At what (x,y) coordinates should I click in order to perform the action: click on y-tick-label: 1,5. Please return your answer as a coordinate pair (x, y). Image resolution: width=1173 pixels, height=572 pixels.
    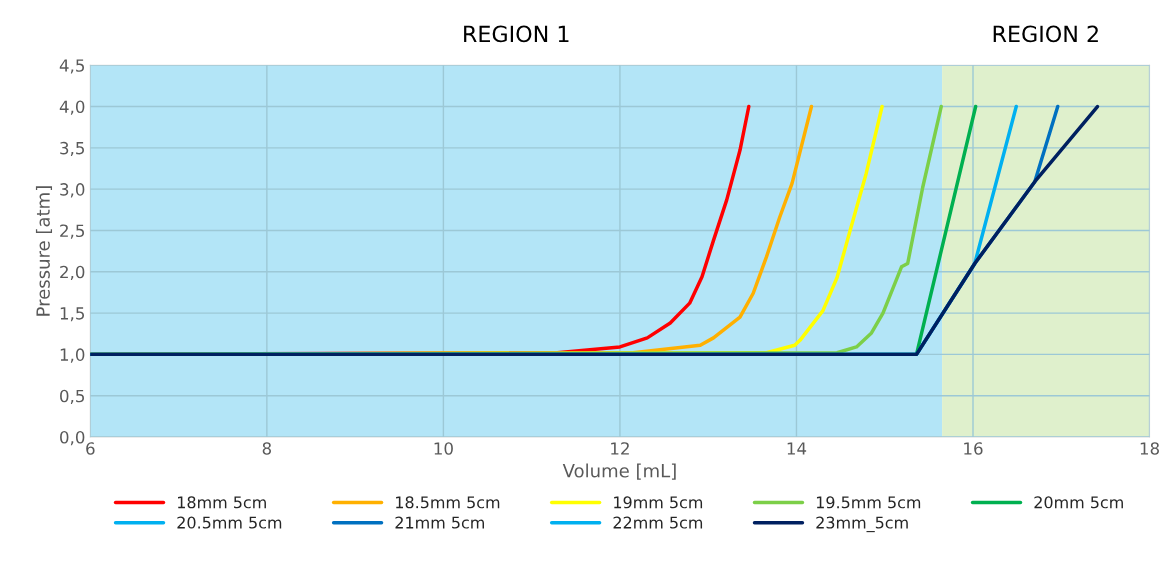
    Looking at the image, I should click on (72, 314).